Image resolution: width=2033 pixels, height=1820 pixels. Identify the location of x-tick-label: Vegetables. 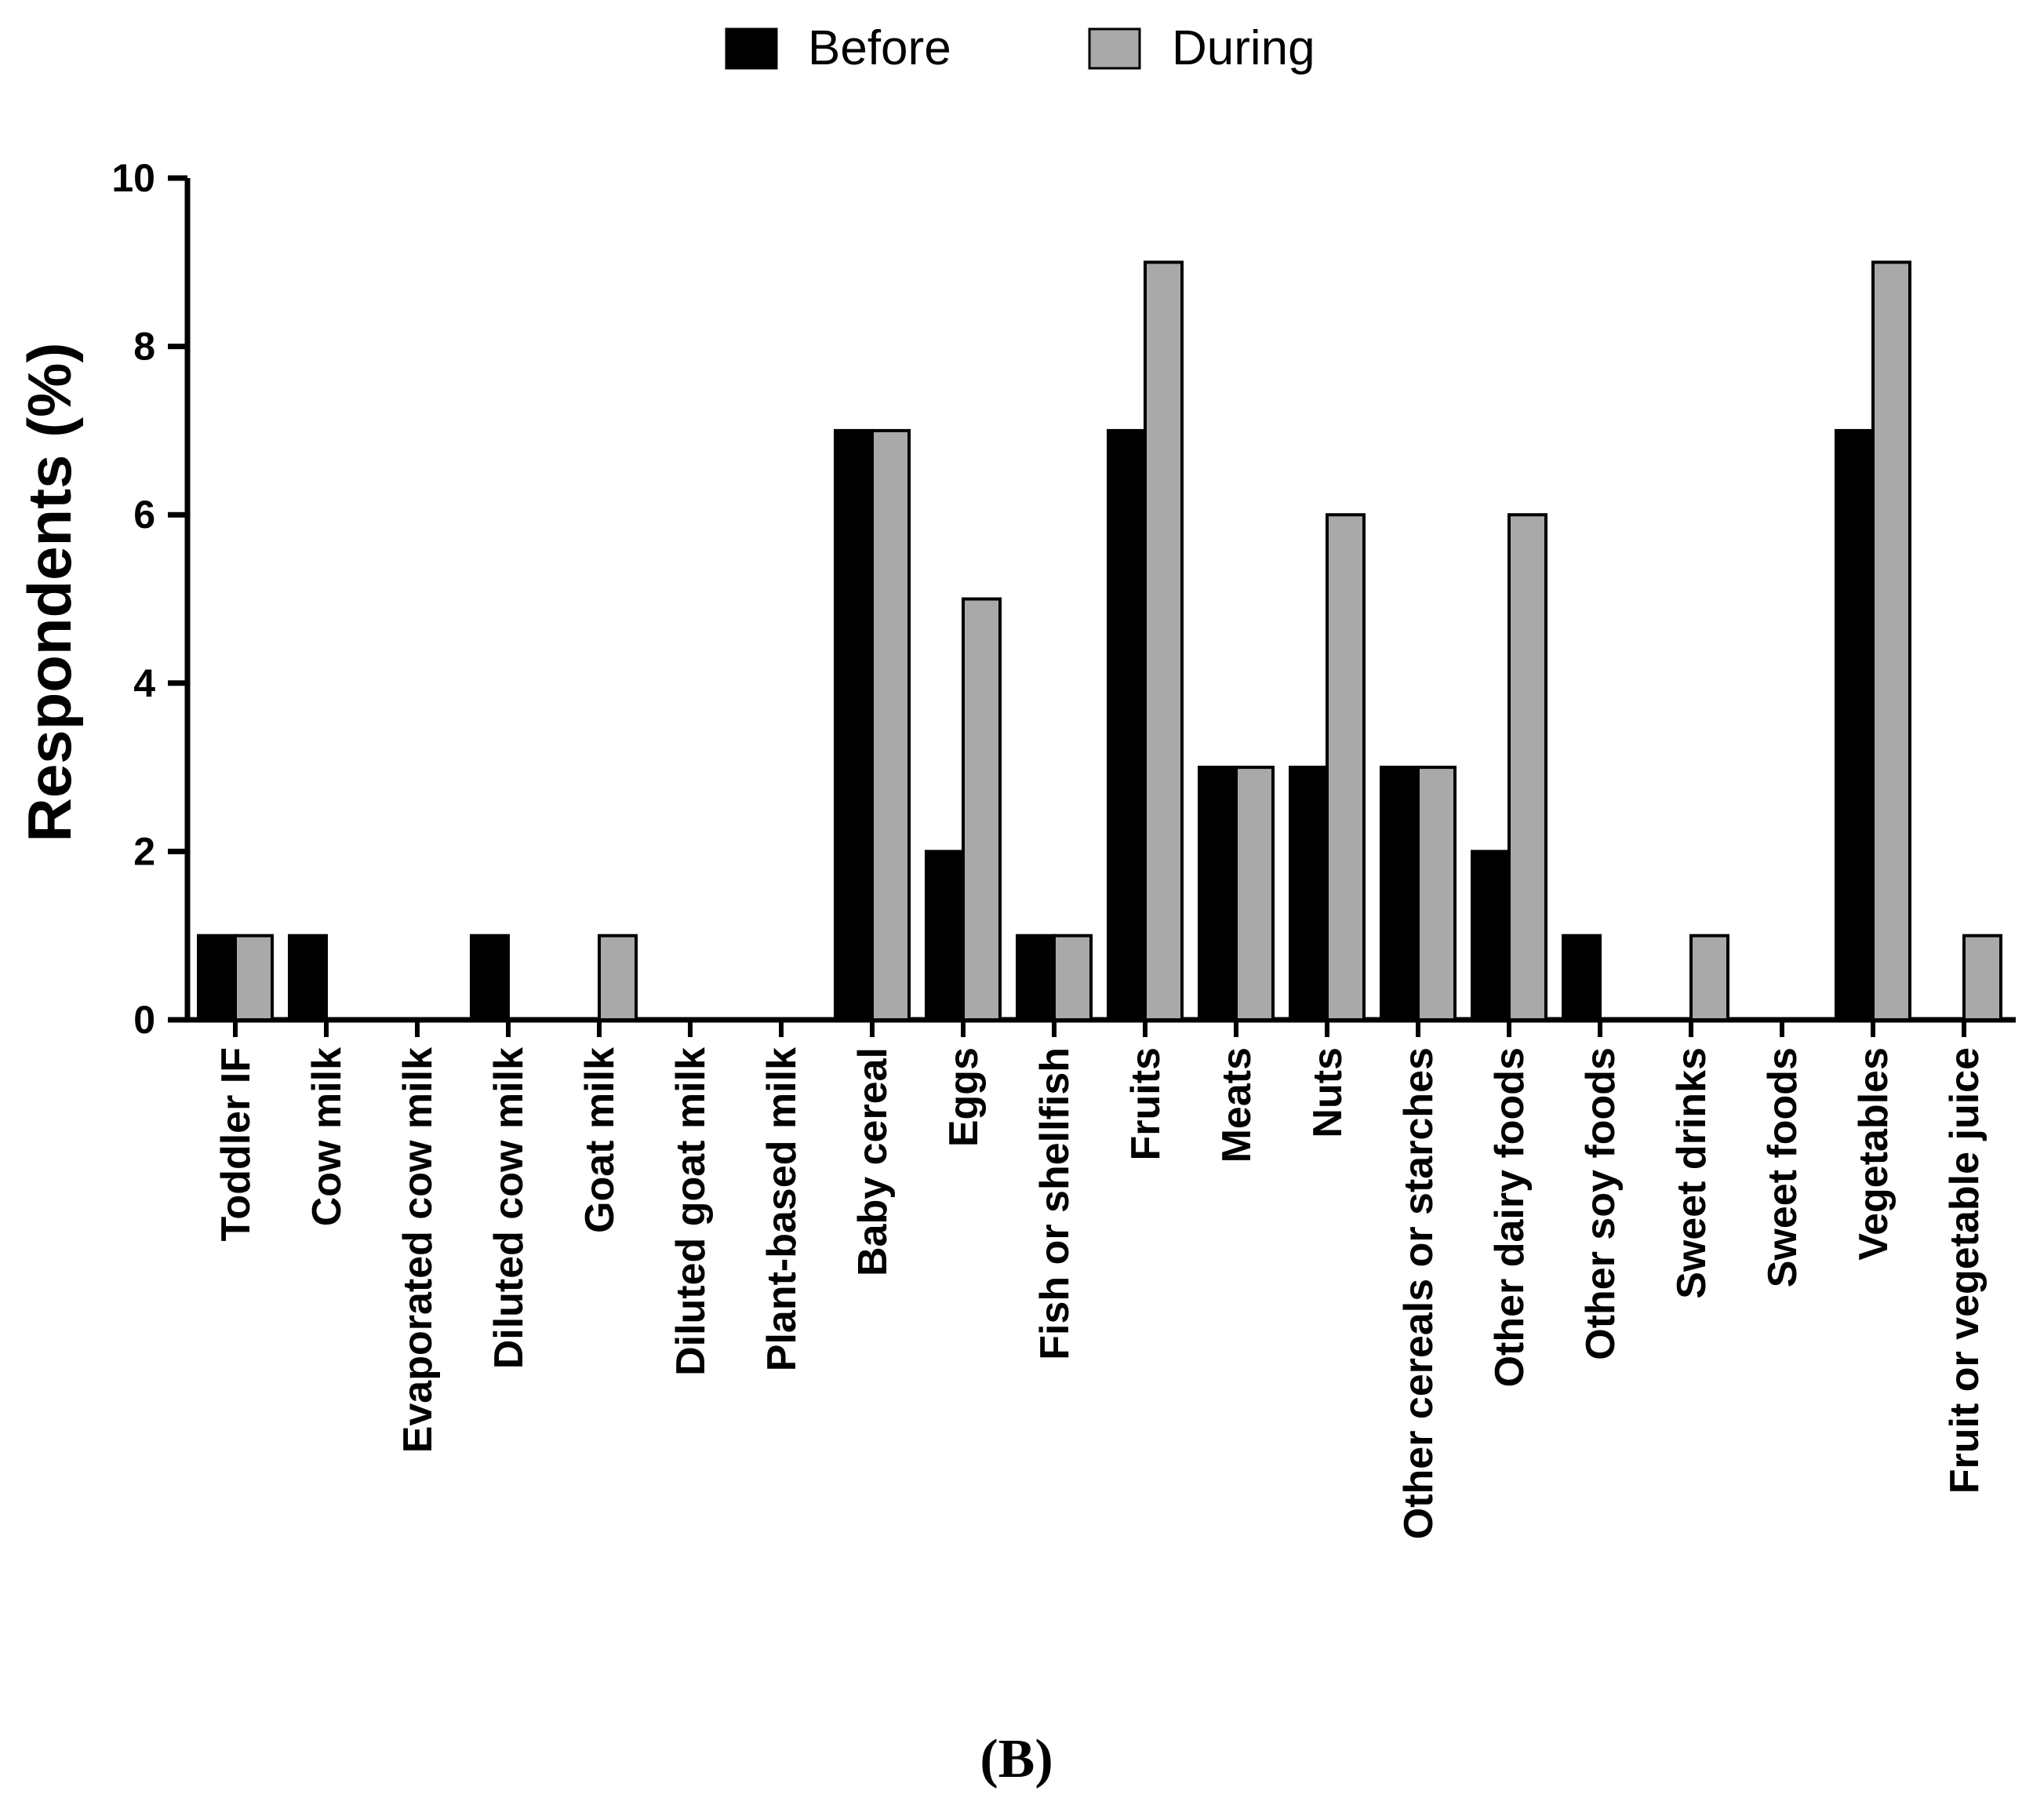
(1874, 1154).